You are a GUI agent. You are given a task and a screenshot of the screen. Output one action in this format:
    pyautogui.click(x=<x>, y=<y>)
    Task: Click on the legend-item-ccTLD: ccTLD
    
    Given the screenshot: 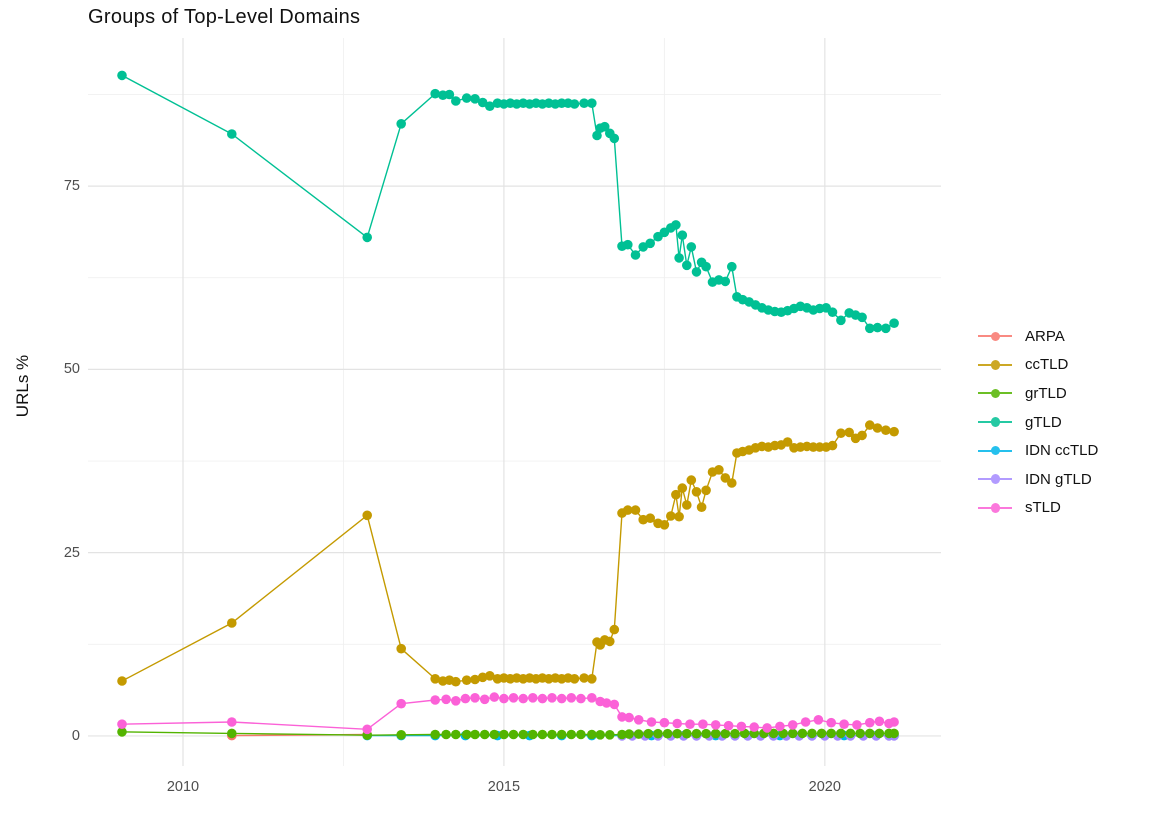 What is the action you would take?
    pyautogui.click(x=1038, y=365)
    